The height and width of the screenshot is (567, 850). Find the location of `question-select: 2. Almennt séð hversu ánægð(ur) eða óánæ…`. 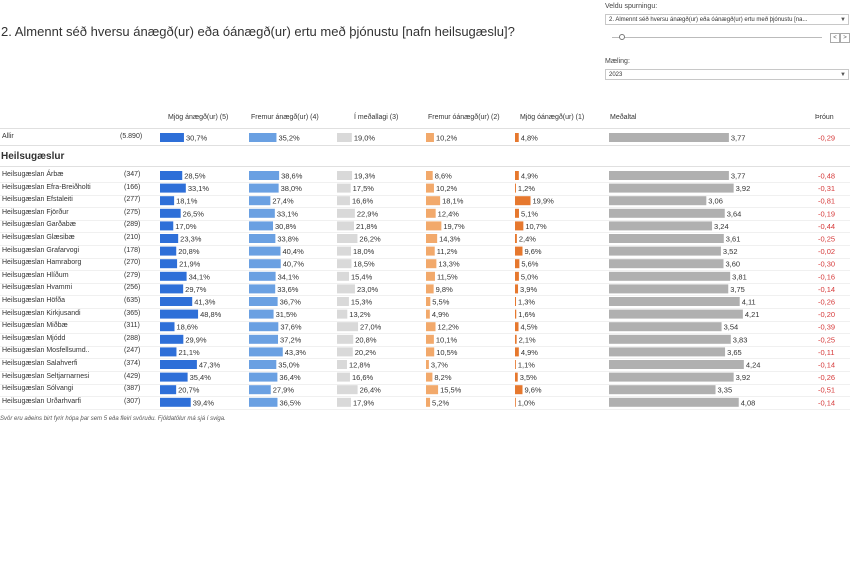

question-select: 2. Almennt séð hversu ánægð(ur) eða óánæ… is located at coordinates (727, 19).